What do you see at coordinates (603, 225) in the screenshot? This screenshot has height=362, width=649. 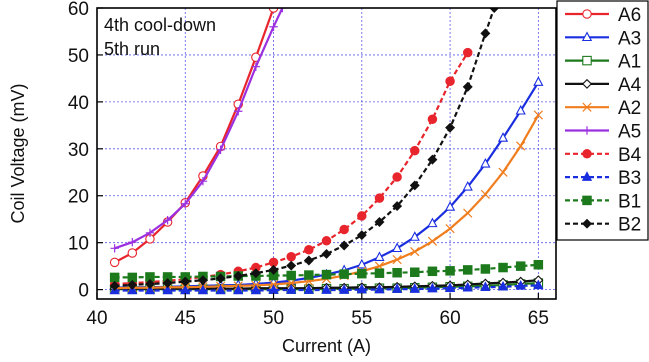 I see `legend-item-b2: B2` at bounding box center [603, 225].